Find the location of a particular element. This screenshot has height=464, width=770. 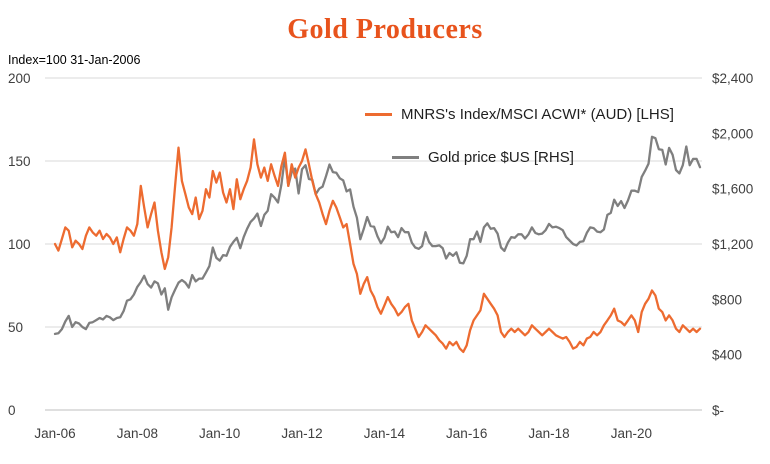

right-axis-tick-label: $400 is located at coordinates (727, 355).